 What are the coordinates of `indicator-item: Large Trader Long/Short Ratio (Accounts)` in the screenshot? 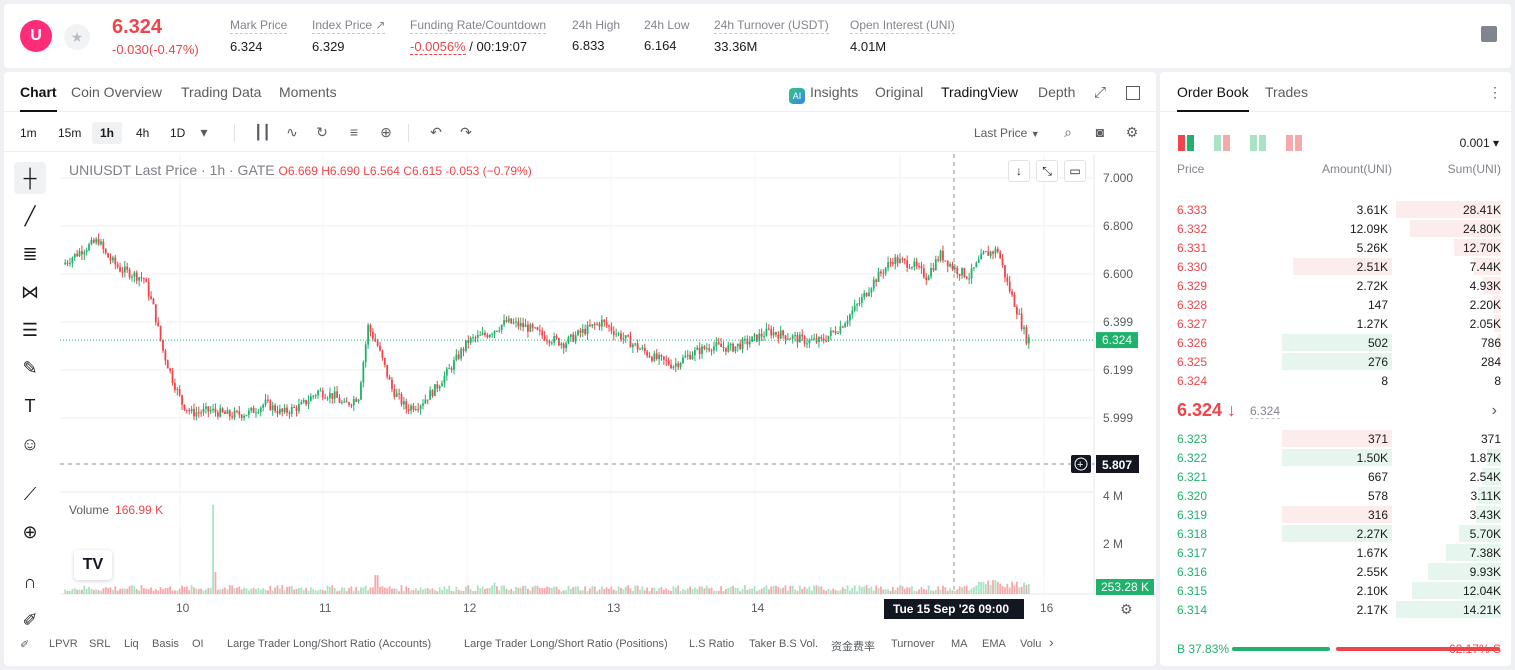 It's located at (329, 644).